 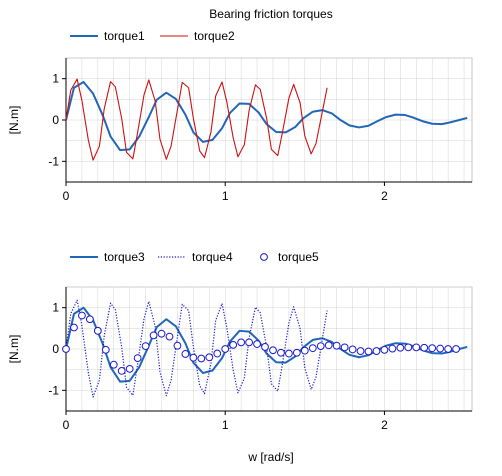 I want to click on series-torque4-line, so click(x=196, y=348).